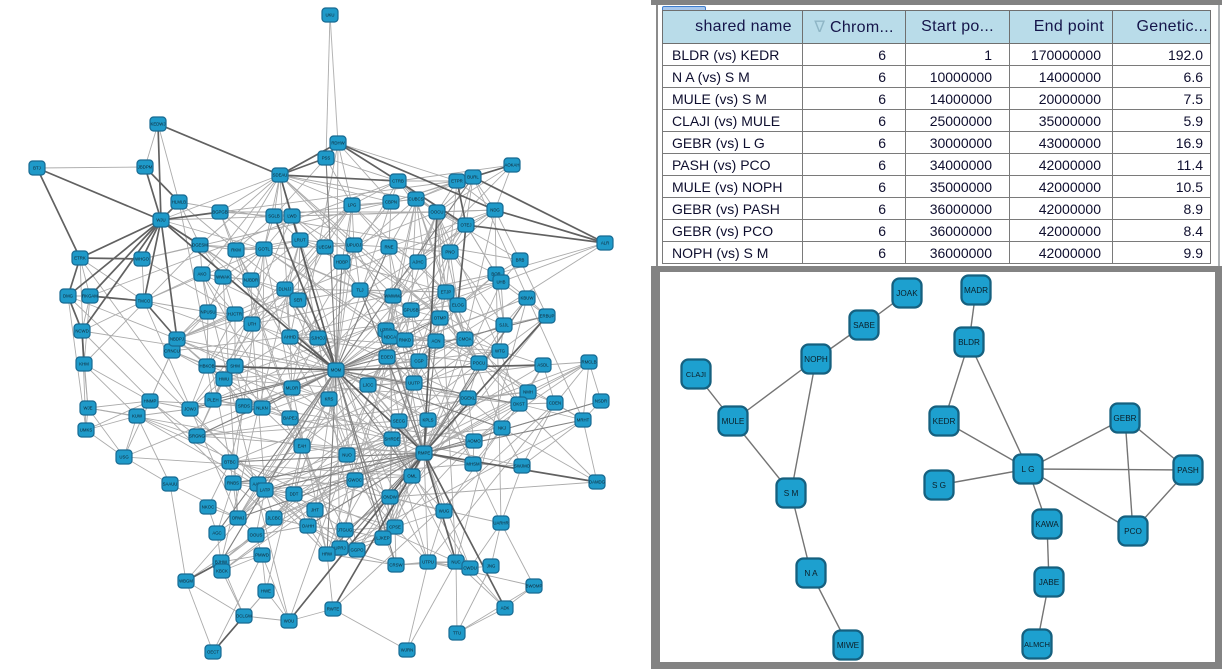 The width and height of the screenshot is (1222, 669). Describe the element at coordinates (197, 436) in the screenshot. I see `svg-text: SRGNG` at that location.